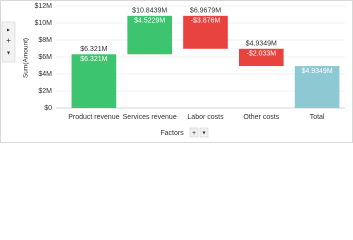  Describe the element at coordinates (317, 117) in the screenshot. I see `x-tick-label: Total` at that location.